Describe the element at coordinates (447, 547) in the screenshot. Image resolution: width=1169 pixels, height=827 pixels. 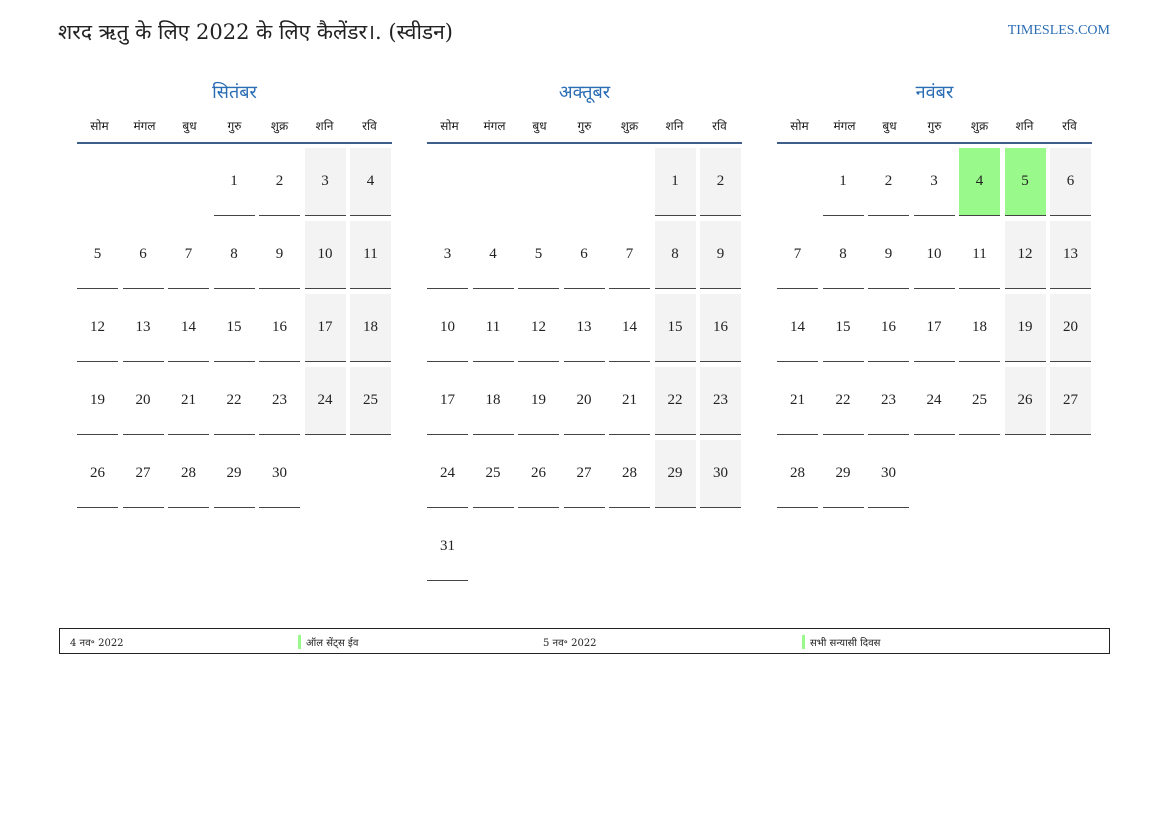
I see `day-cell: 31` at that location.